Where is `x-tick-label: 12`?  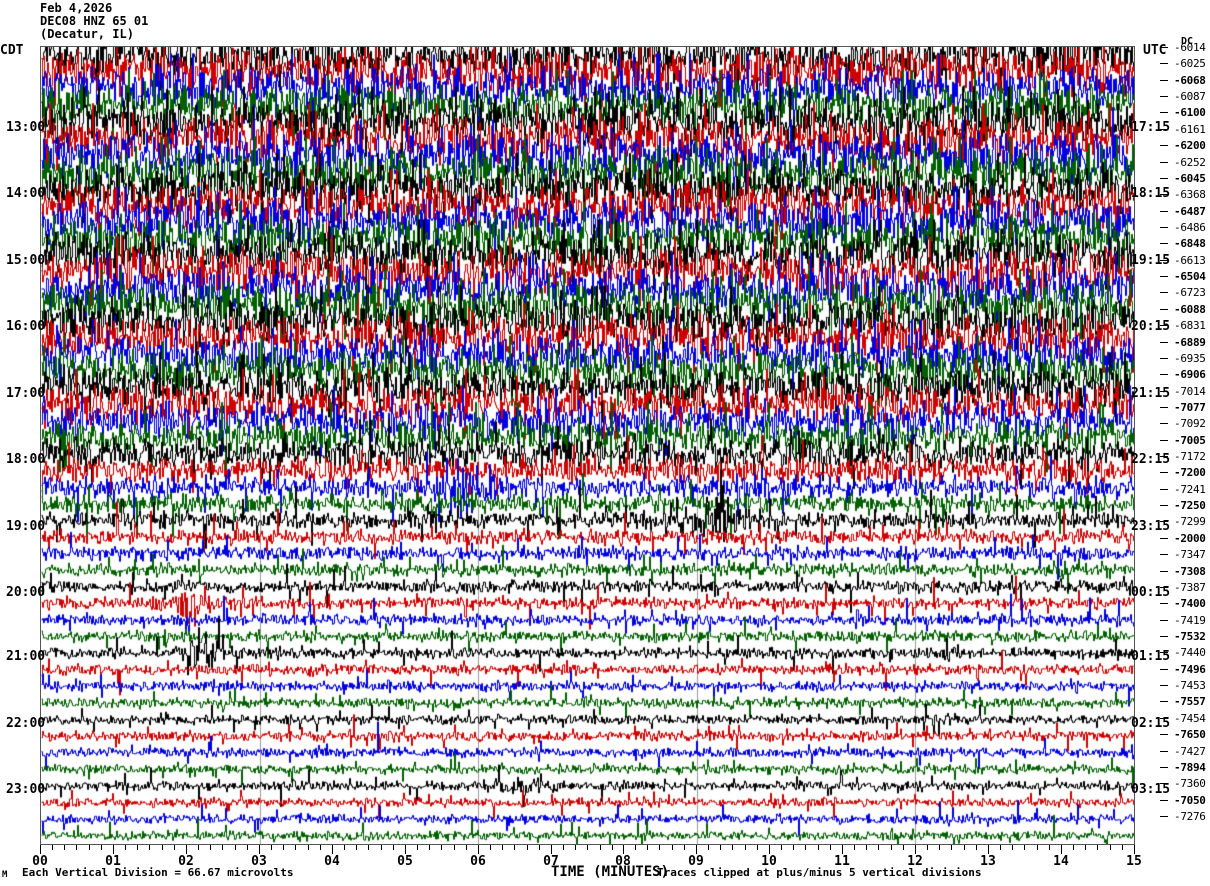
x-tick-label: 12 is located at coordinates (915, 861).